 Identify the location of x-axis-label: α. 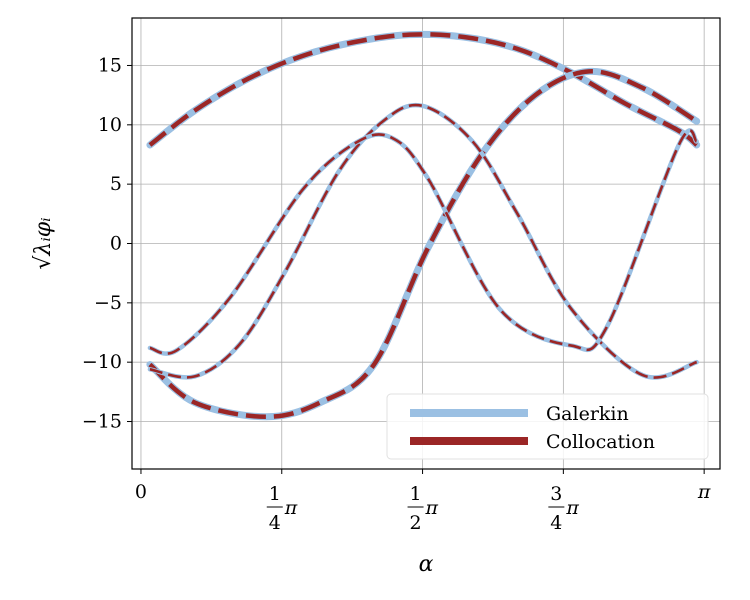
(426, 564).